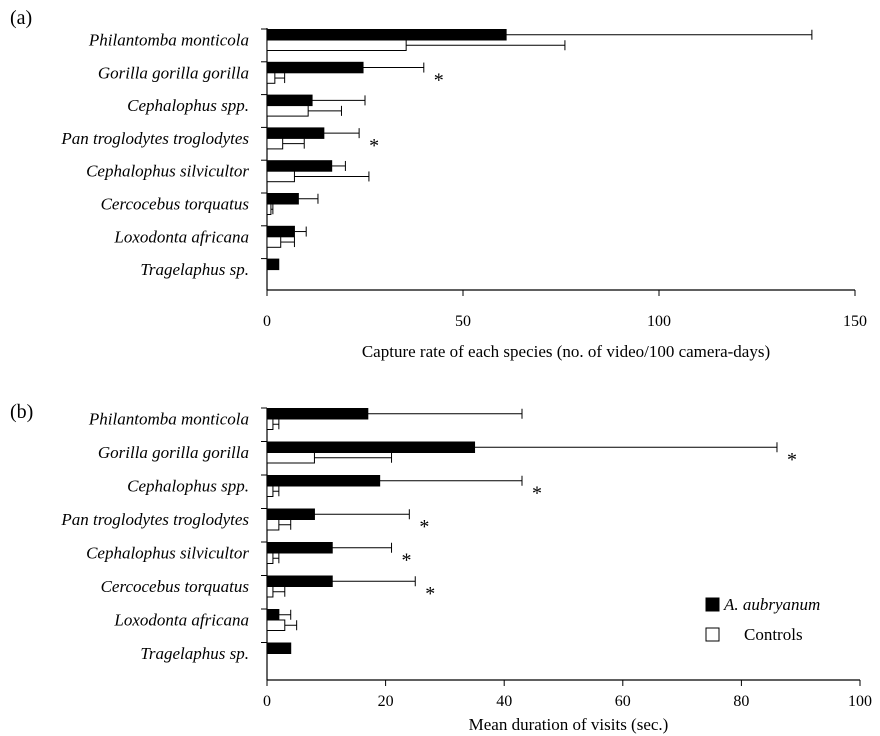 The image size is (880, 736). Describe the element at coordinates (855, 321) in the screenshot. I see `x-tick-label: 150` at that location.